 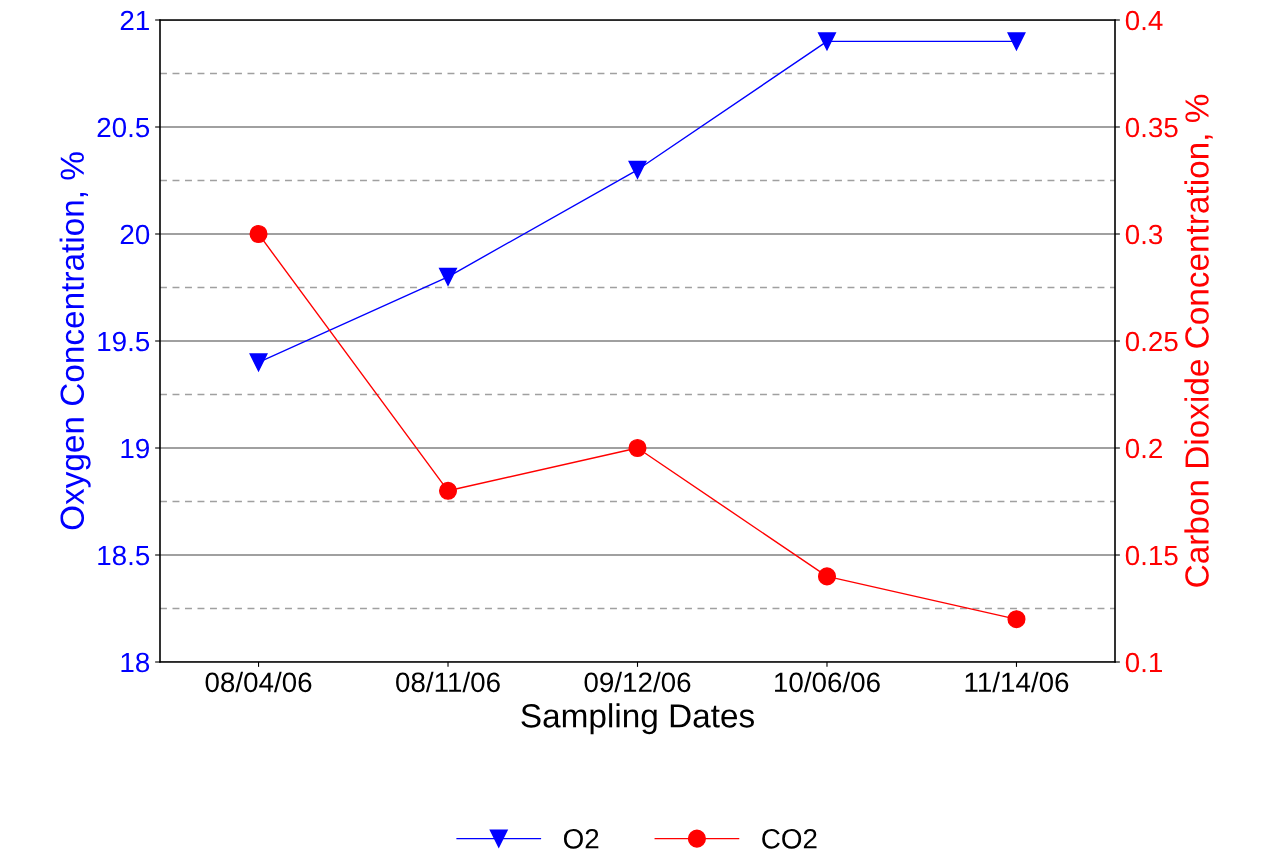 I want to click on y-tick-label: 21, so click(x=134, y=20).